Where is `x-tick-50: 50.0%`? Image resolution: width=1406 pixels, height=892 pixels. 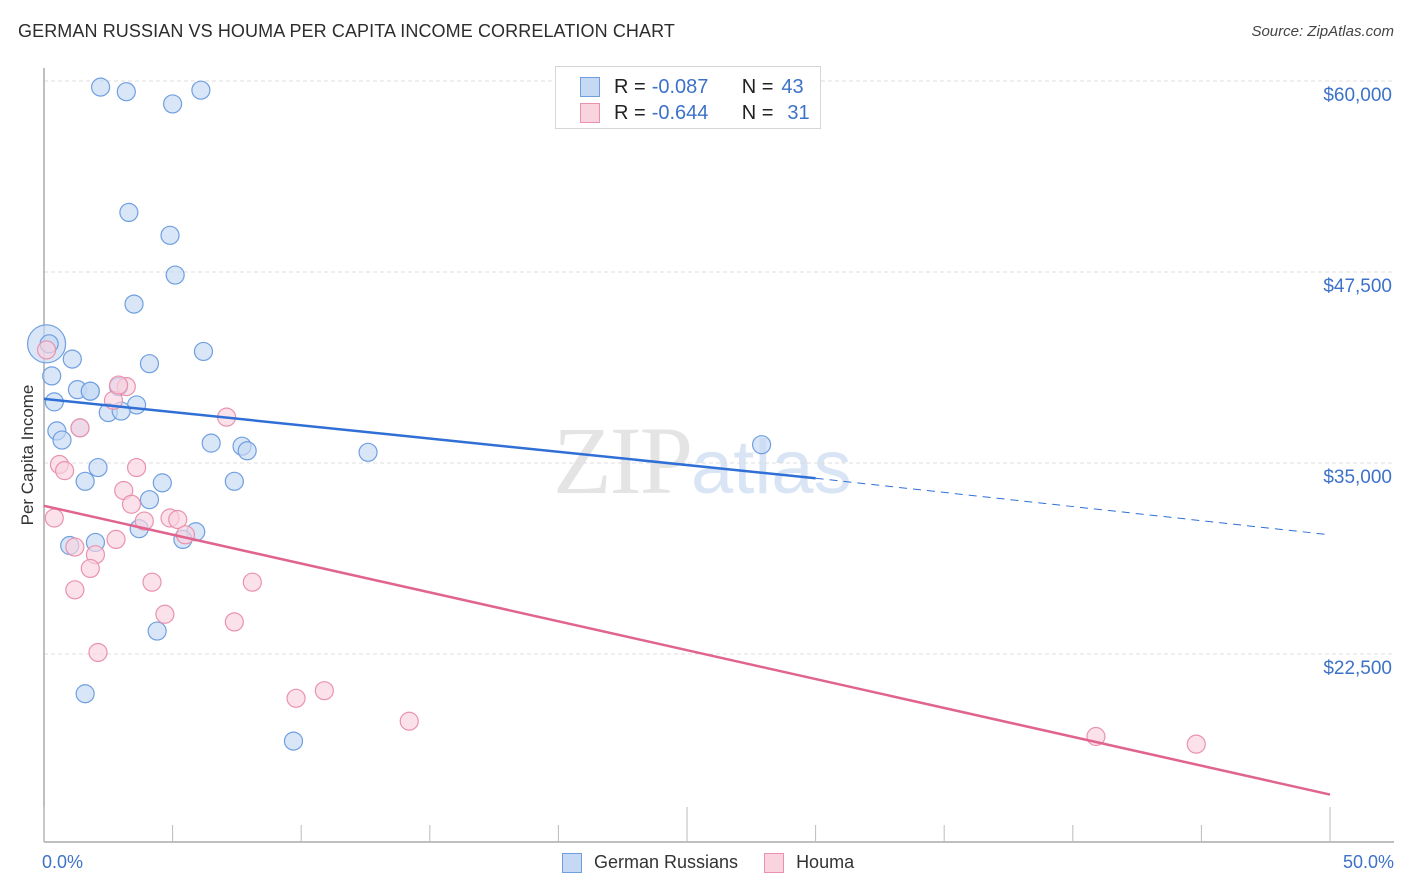
x-tick-50: 50.0% is located at coordinates (1368, 862).